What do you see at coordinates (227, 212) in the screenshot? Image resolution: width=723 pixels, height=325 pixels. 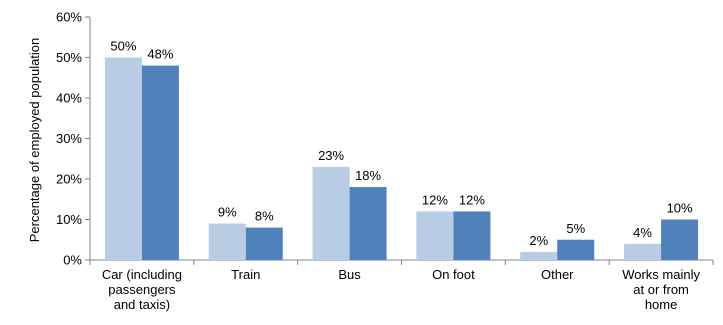 I see `data-label: 9%` at bounding box center [227, 212].